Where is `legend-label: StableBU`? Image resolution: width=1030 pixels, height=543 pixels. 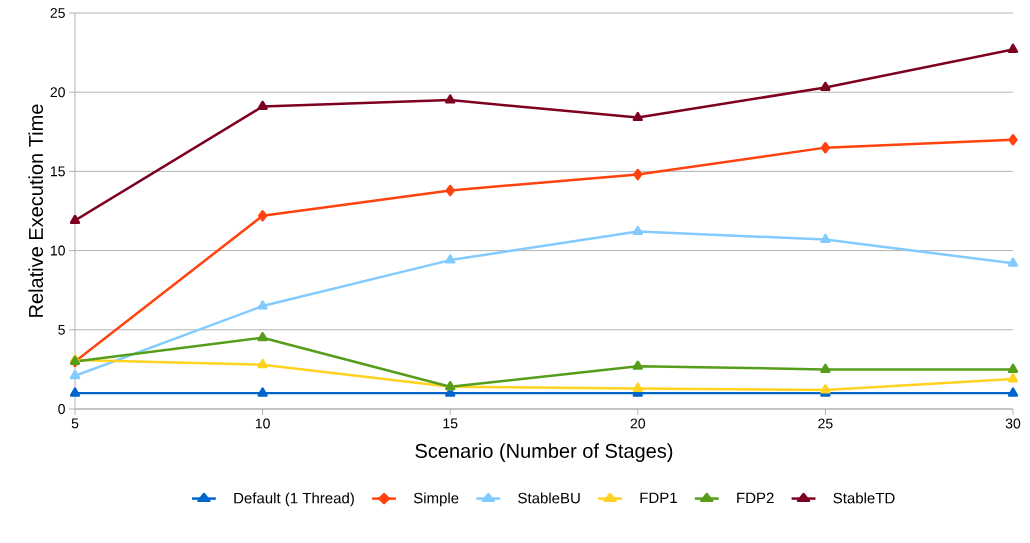 legend-label: StableBU is located at coordinates (549, 498).